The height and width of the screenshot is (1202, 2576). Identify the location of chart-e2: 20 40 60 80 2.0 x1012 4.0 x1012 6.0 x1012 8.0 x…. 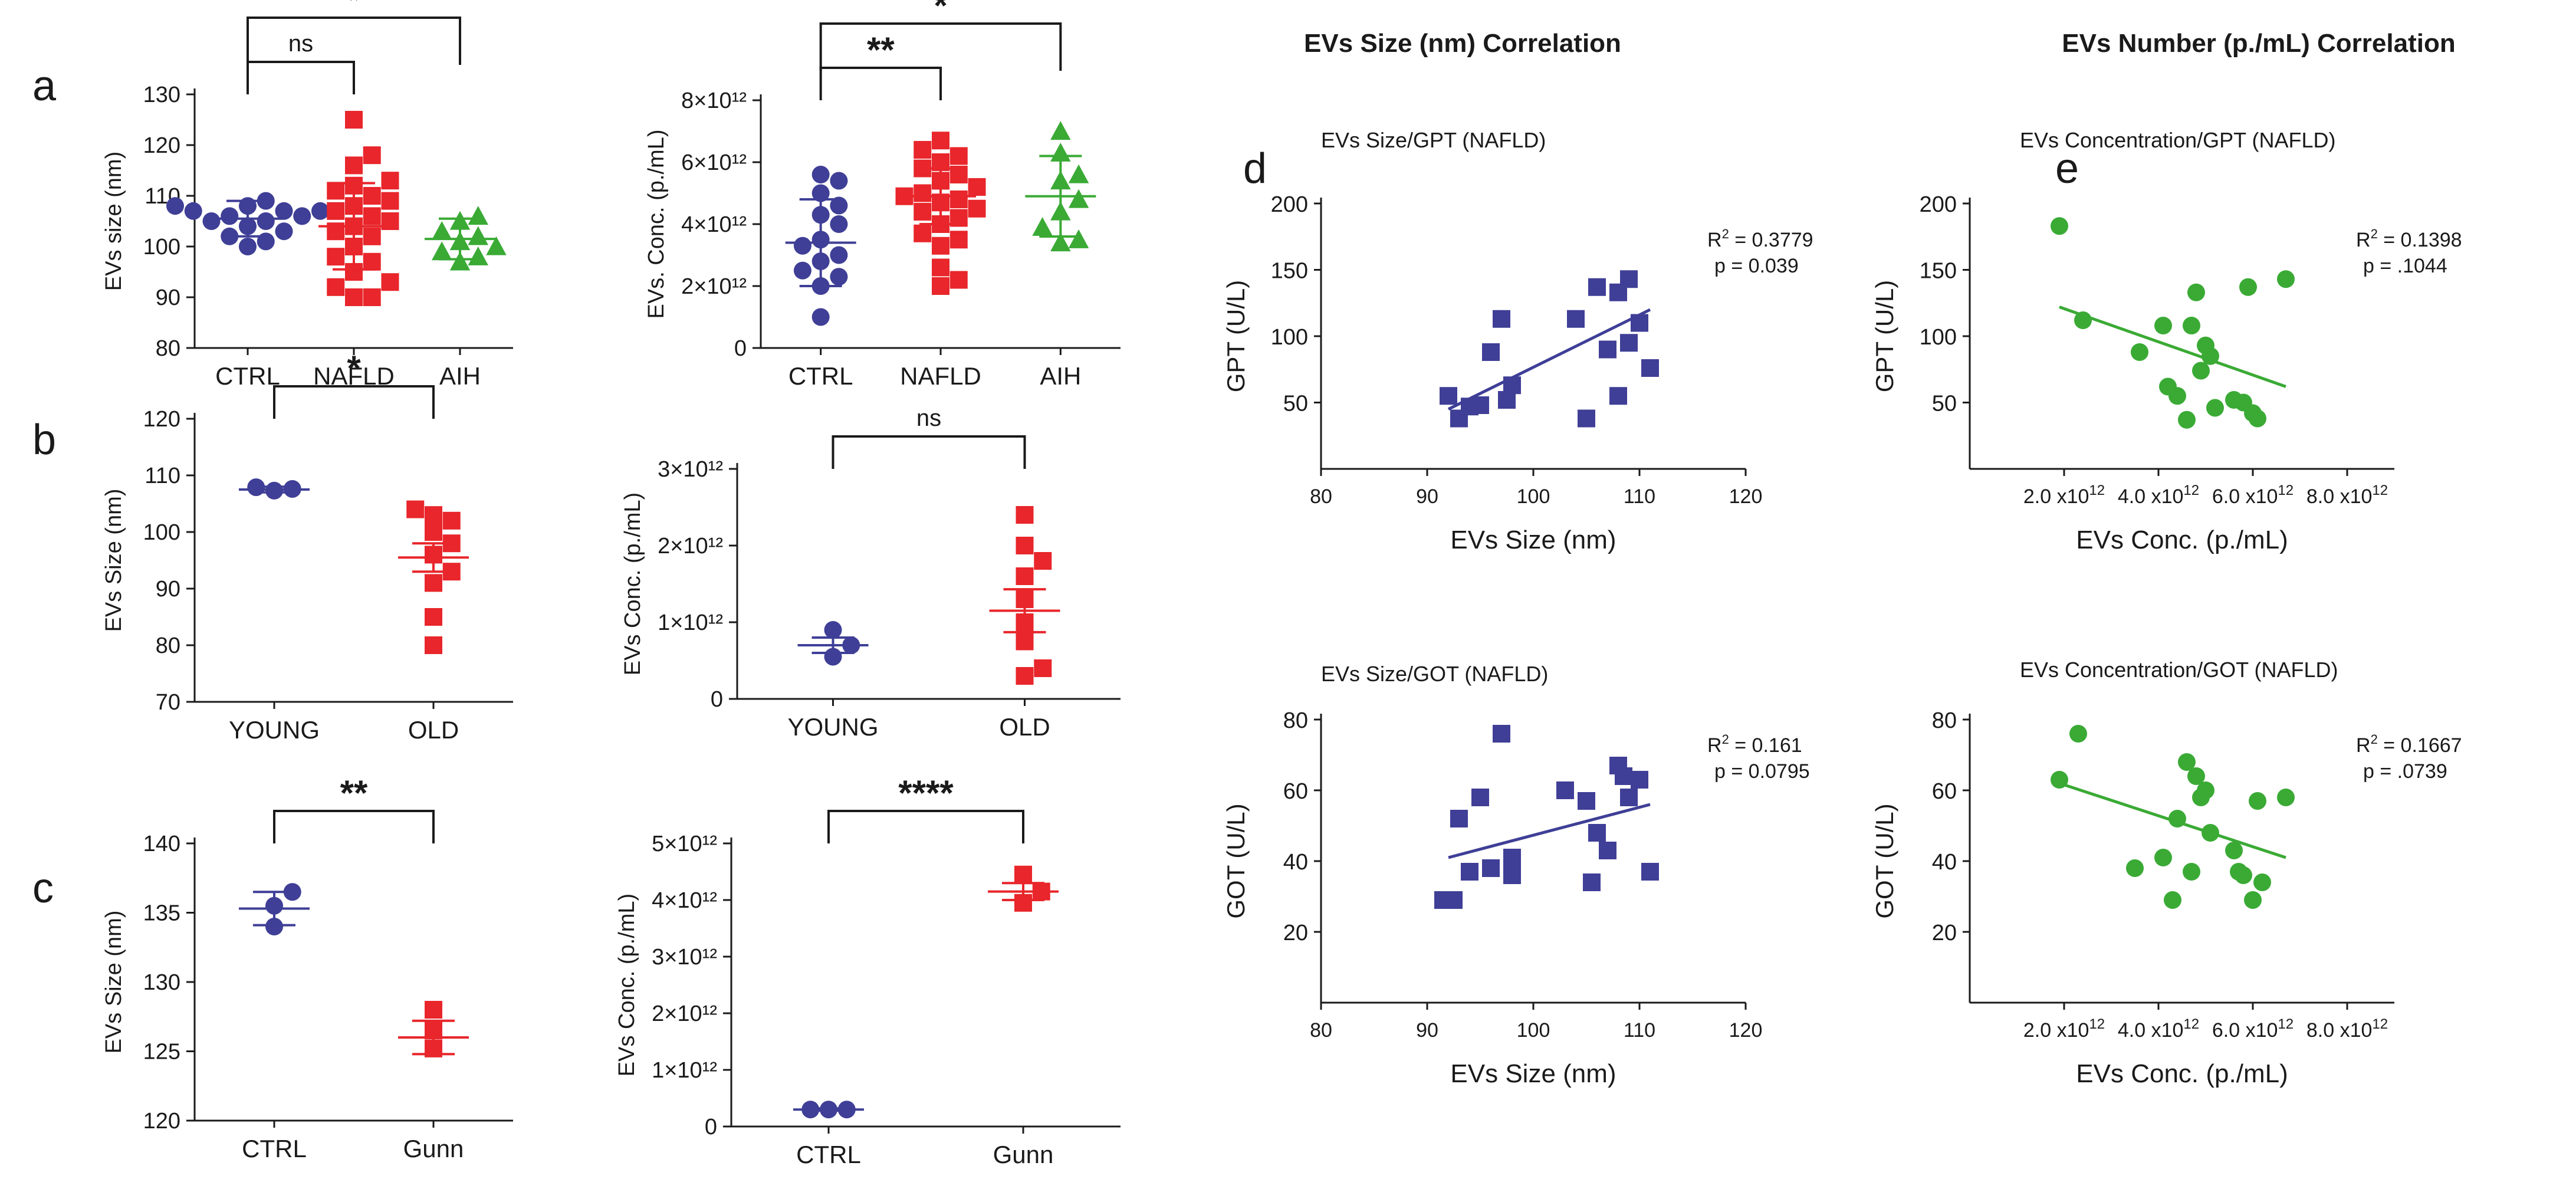
(2166, 873).